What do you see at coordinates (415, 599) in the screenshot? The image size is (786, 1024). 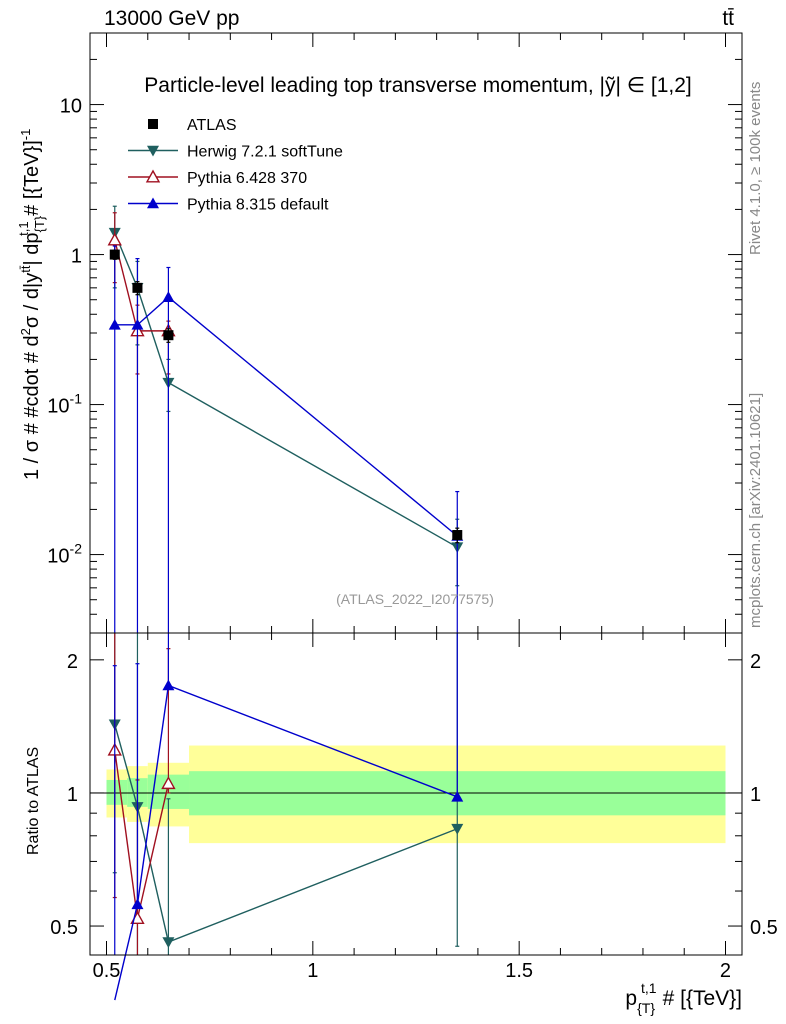 I see `watermark: (ATLAS_2022_I2077575)` at bounding box center [415, 599].